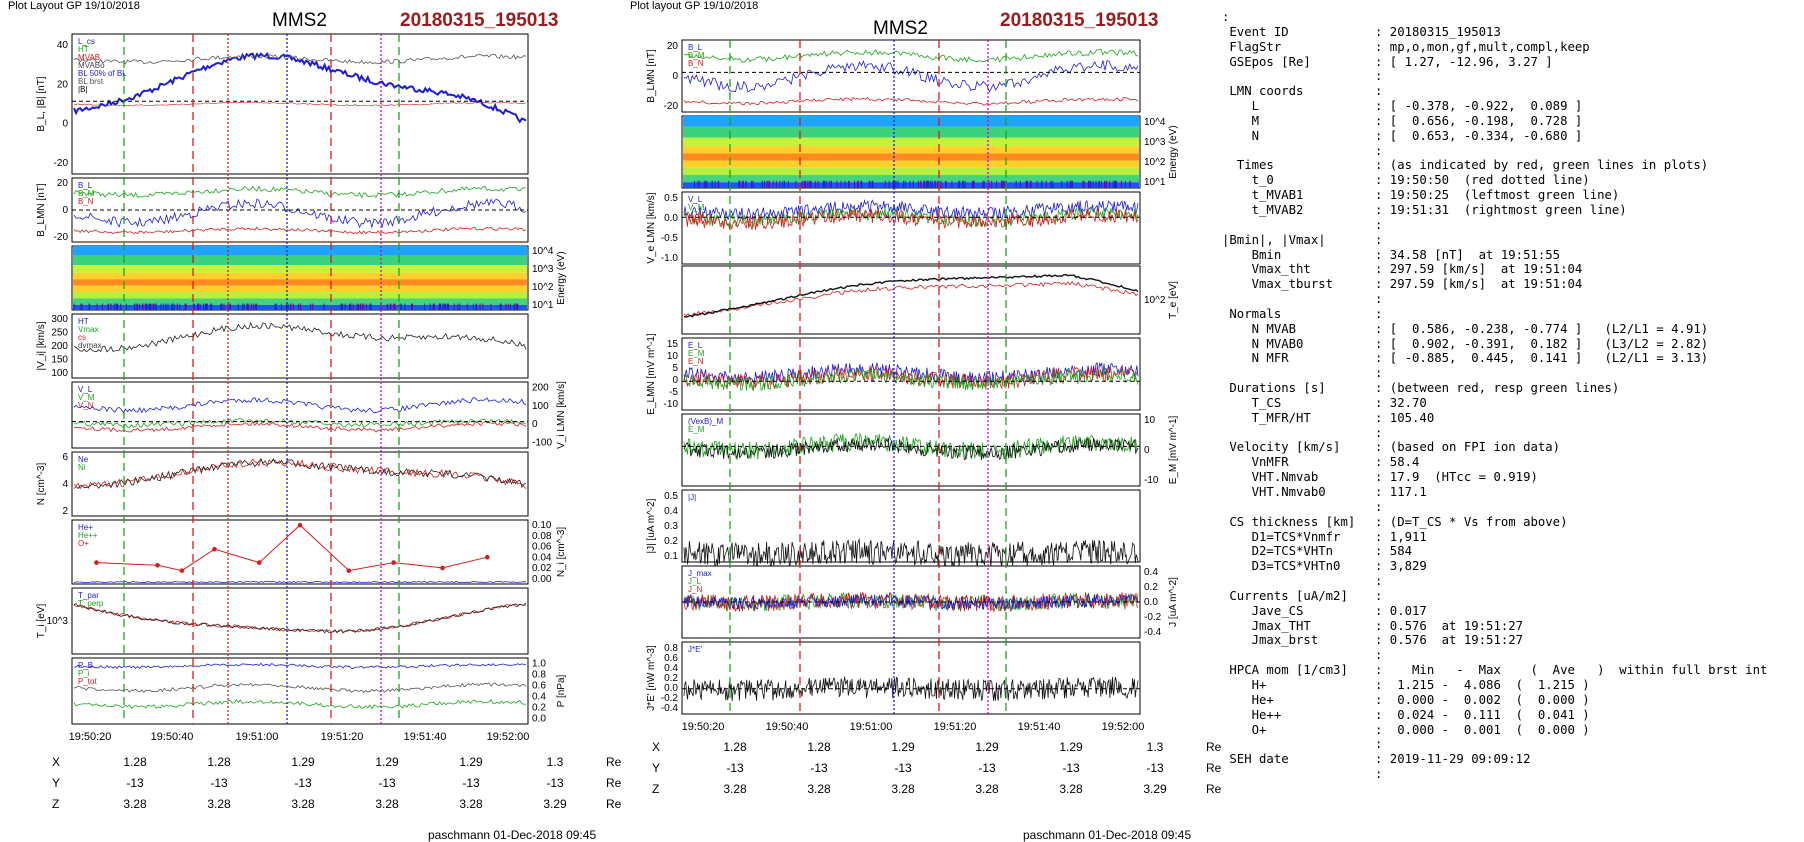  What do you see at coordinates (1494, 744) in the screenshot?
I see `info-line: :` at bounding box center [1494, 744].